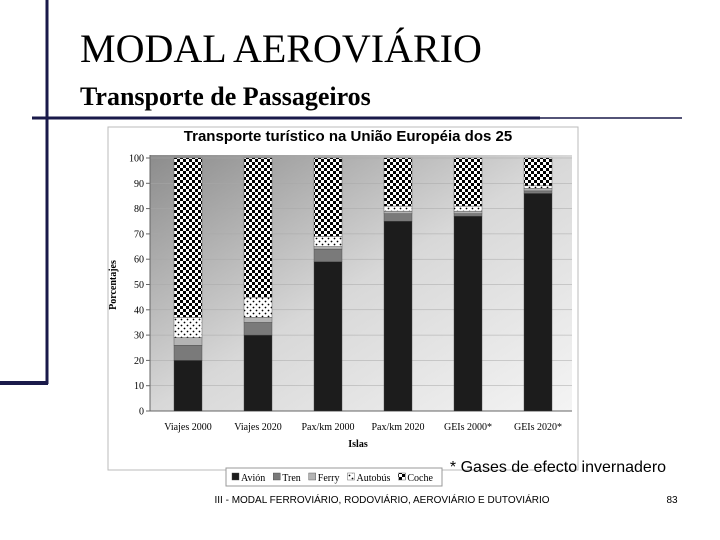 The image size is (720, 540). What do you see at coordinates (358, 444) in the screenshot?
I see `x-axis-label: Islas` at bounding box center [358, 444].